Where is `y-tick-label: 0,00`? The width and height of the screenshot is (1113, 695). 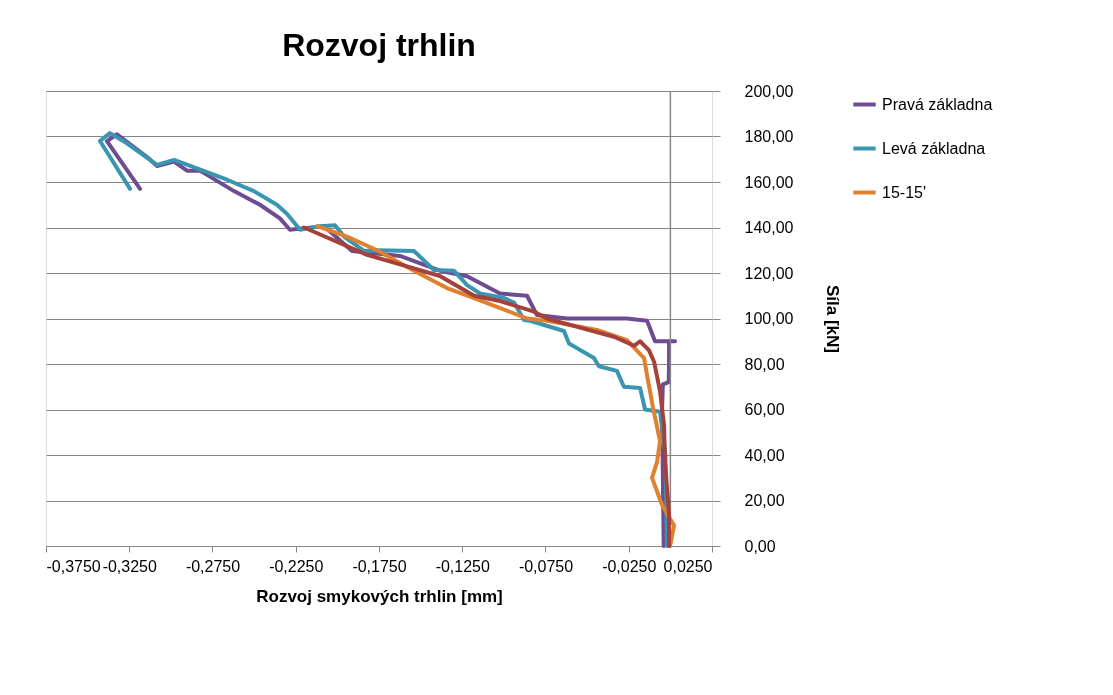
y-tick-label: 0,00 is located at coordinates (760, 546).